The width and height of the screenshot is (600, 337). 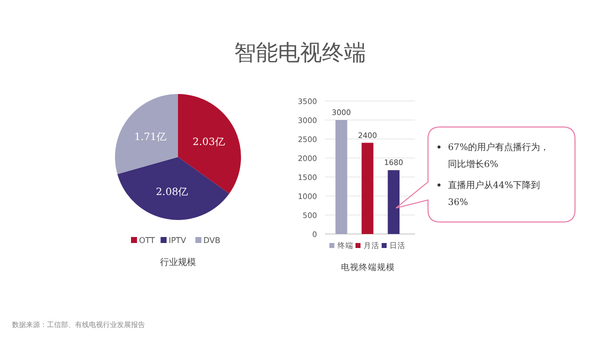 What do you see at coordinates (150, 138) in the screenshot?
I see `data-label: 1.71亿` at bounding box center [150, 138].